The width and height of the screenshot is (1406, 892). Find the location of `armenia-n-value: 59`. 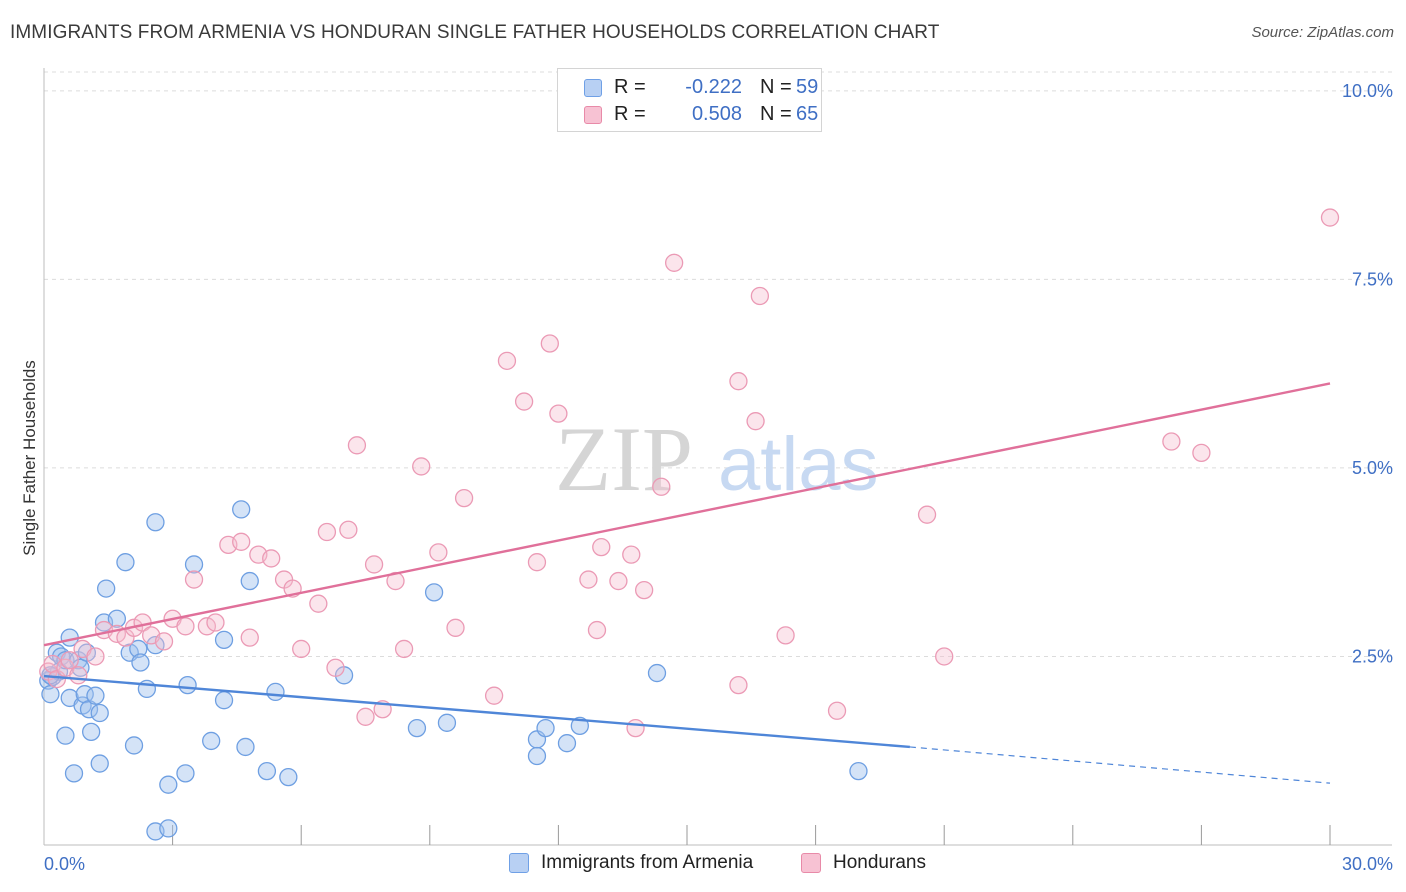

armenia-n-value: 59 is located at coordinates (807, 87).